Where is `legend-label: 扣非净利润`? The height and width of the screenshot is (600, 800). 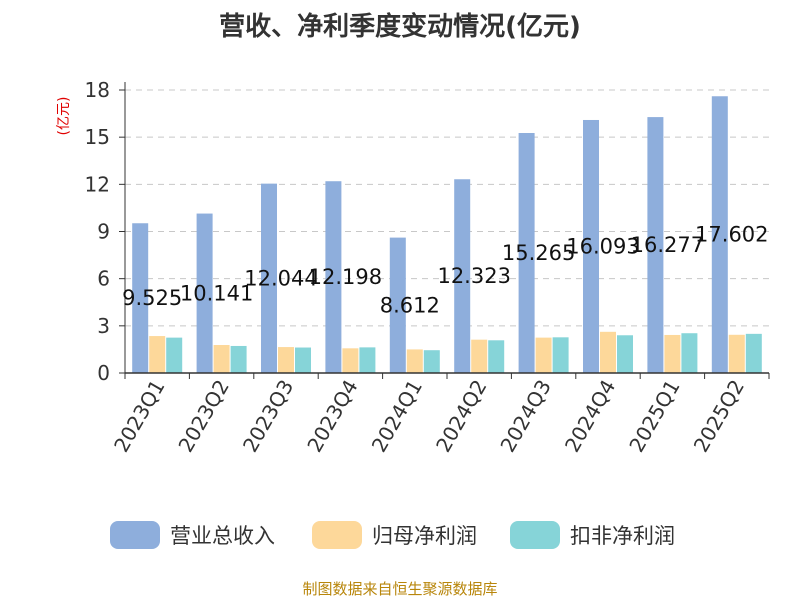
legend-label: 扣非净利润 is located at coordinates (622, 536).